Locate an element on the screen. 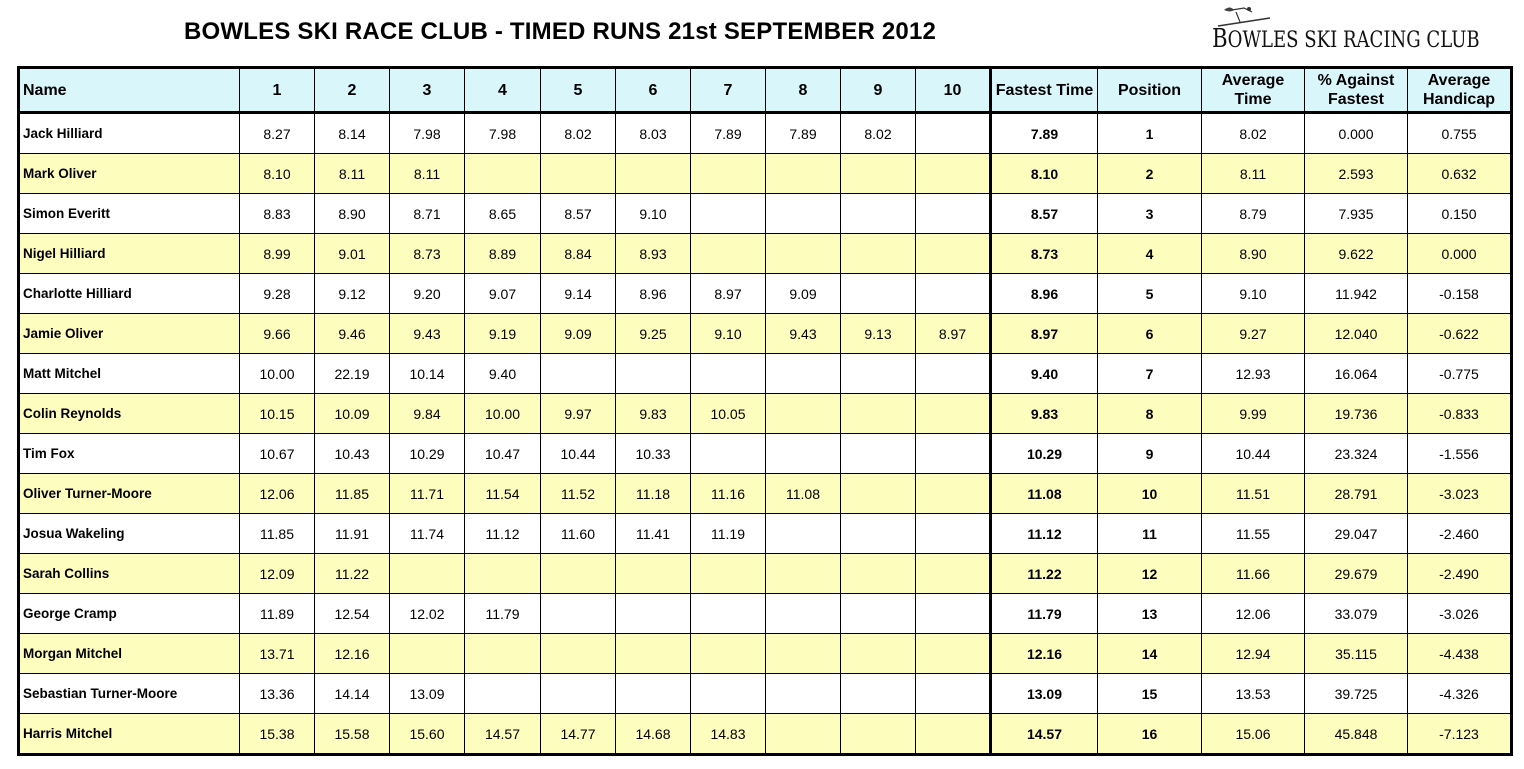  average-time-cell: 15.06 is located at coordinates (1253, 734).